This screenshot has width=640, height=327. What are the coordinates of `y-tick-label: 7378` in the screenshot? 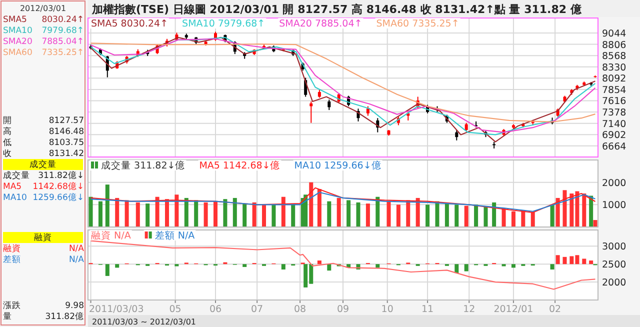 It's located at (614, 113).